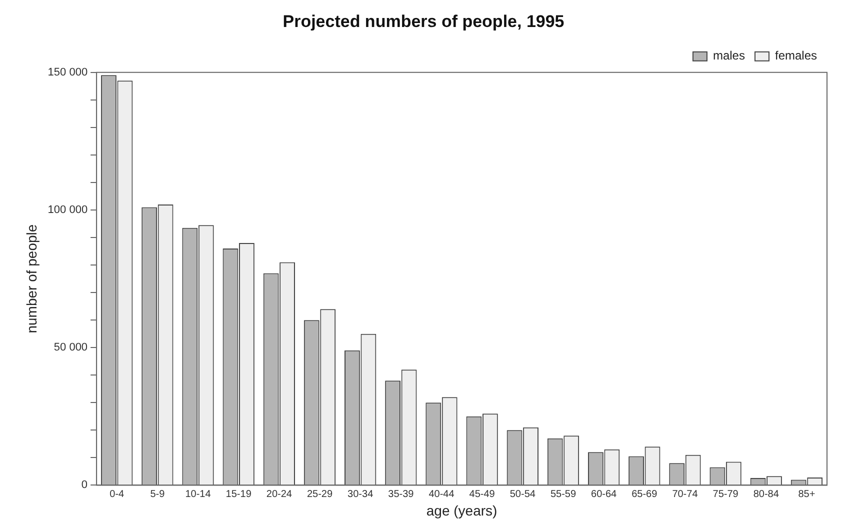  I want to click on x-tick-label: 15-19, so click(239, 494).